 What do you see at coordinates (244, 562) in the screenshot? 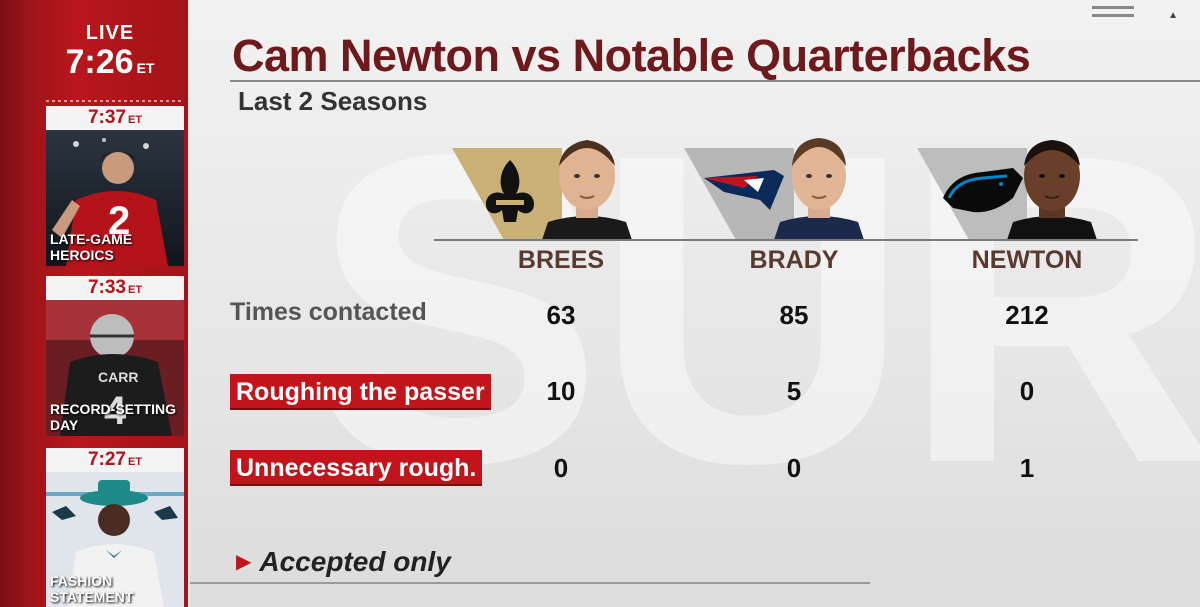
I see `triangle-right-icon: ▶` at bounding box center [244, 562].